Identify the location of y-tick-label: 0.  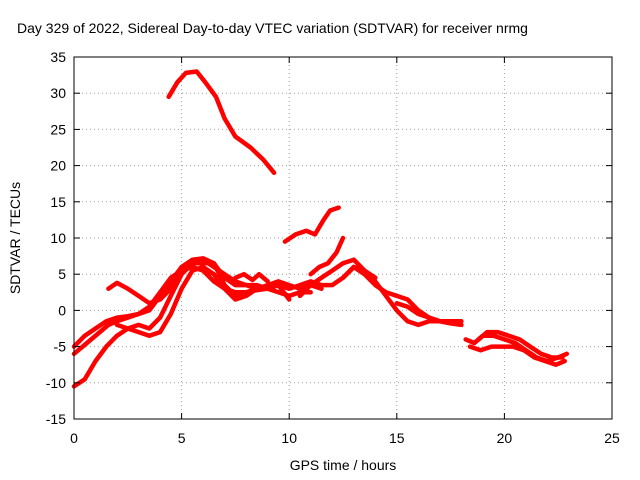
(62, 310).